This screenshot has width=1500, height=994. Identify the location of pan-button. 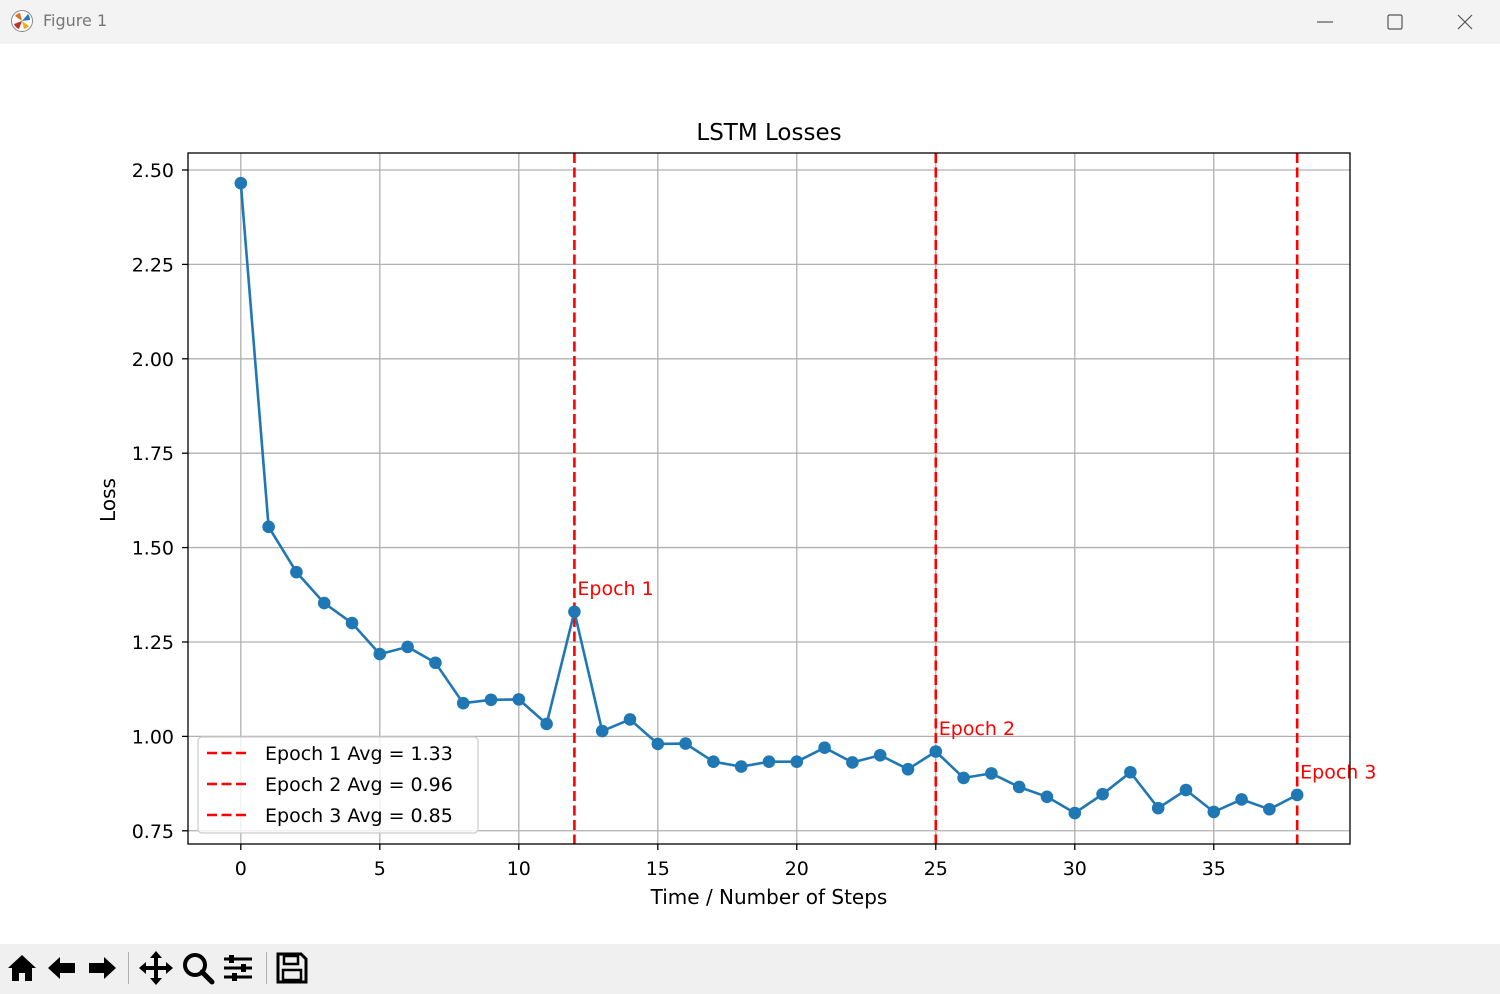
(156, 968).